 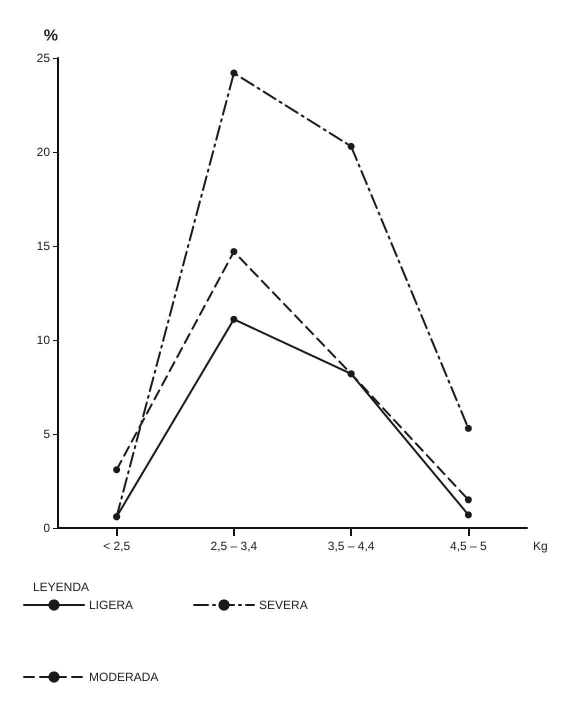 I want to click on legend-label: LIGERA, so click(x=111, y=605).